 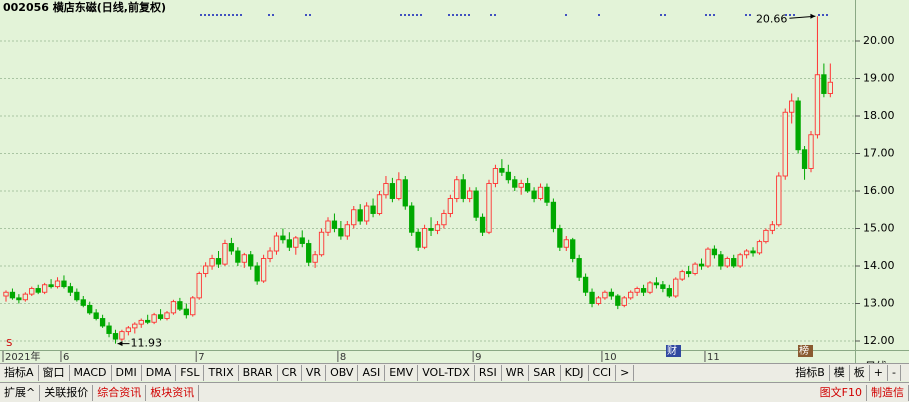 I want to click on toolbar-button: FSL, so click(x=190, y=372).